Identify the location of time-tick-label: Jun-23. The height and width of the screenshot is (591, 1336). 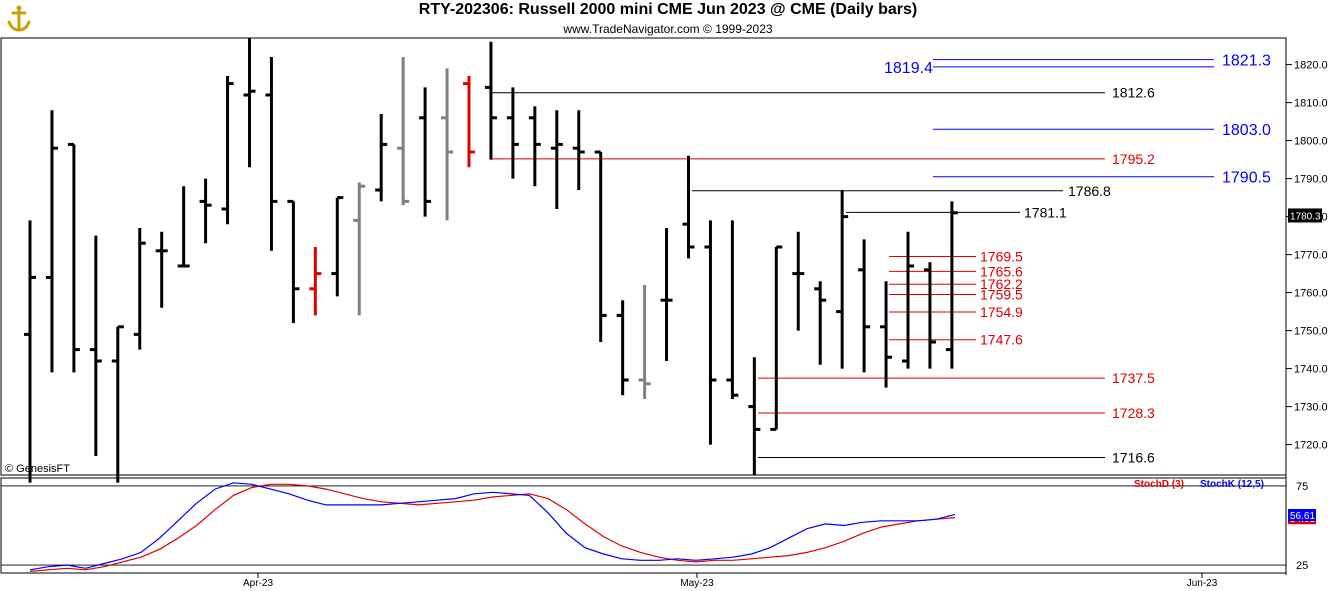
(1202, 583).